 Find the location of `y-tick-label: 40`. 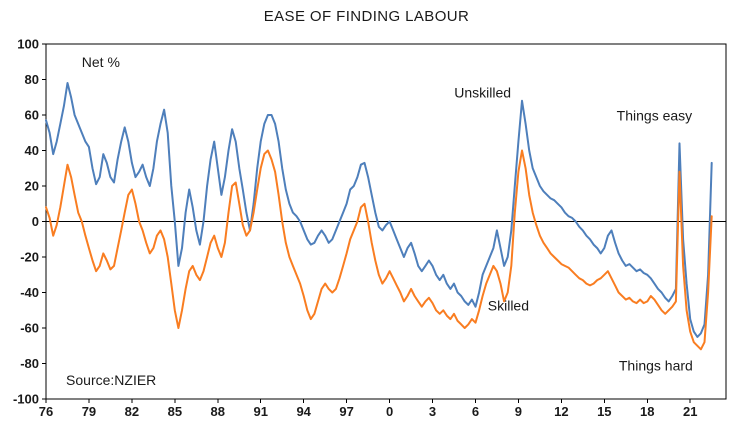

y-tick-label: 40 is located at coordinates (32, 150).